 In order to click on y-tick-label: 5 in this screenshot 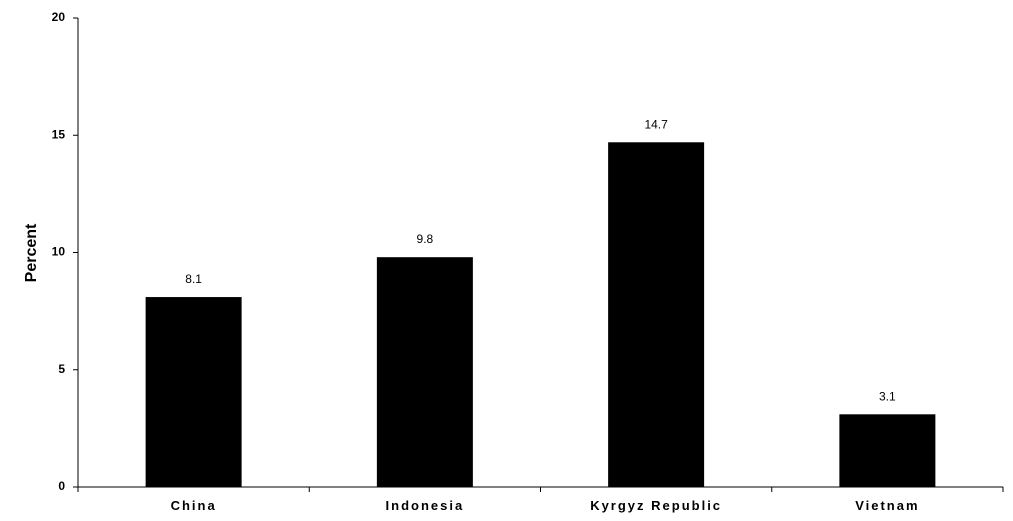, I will do `click(61, 369)`.